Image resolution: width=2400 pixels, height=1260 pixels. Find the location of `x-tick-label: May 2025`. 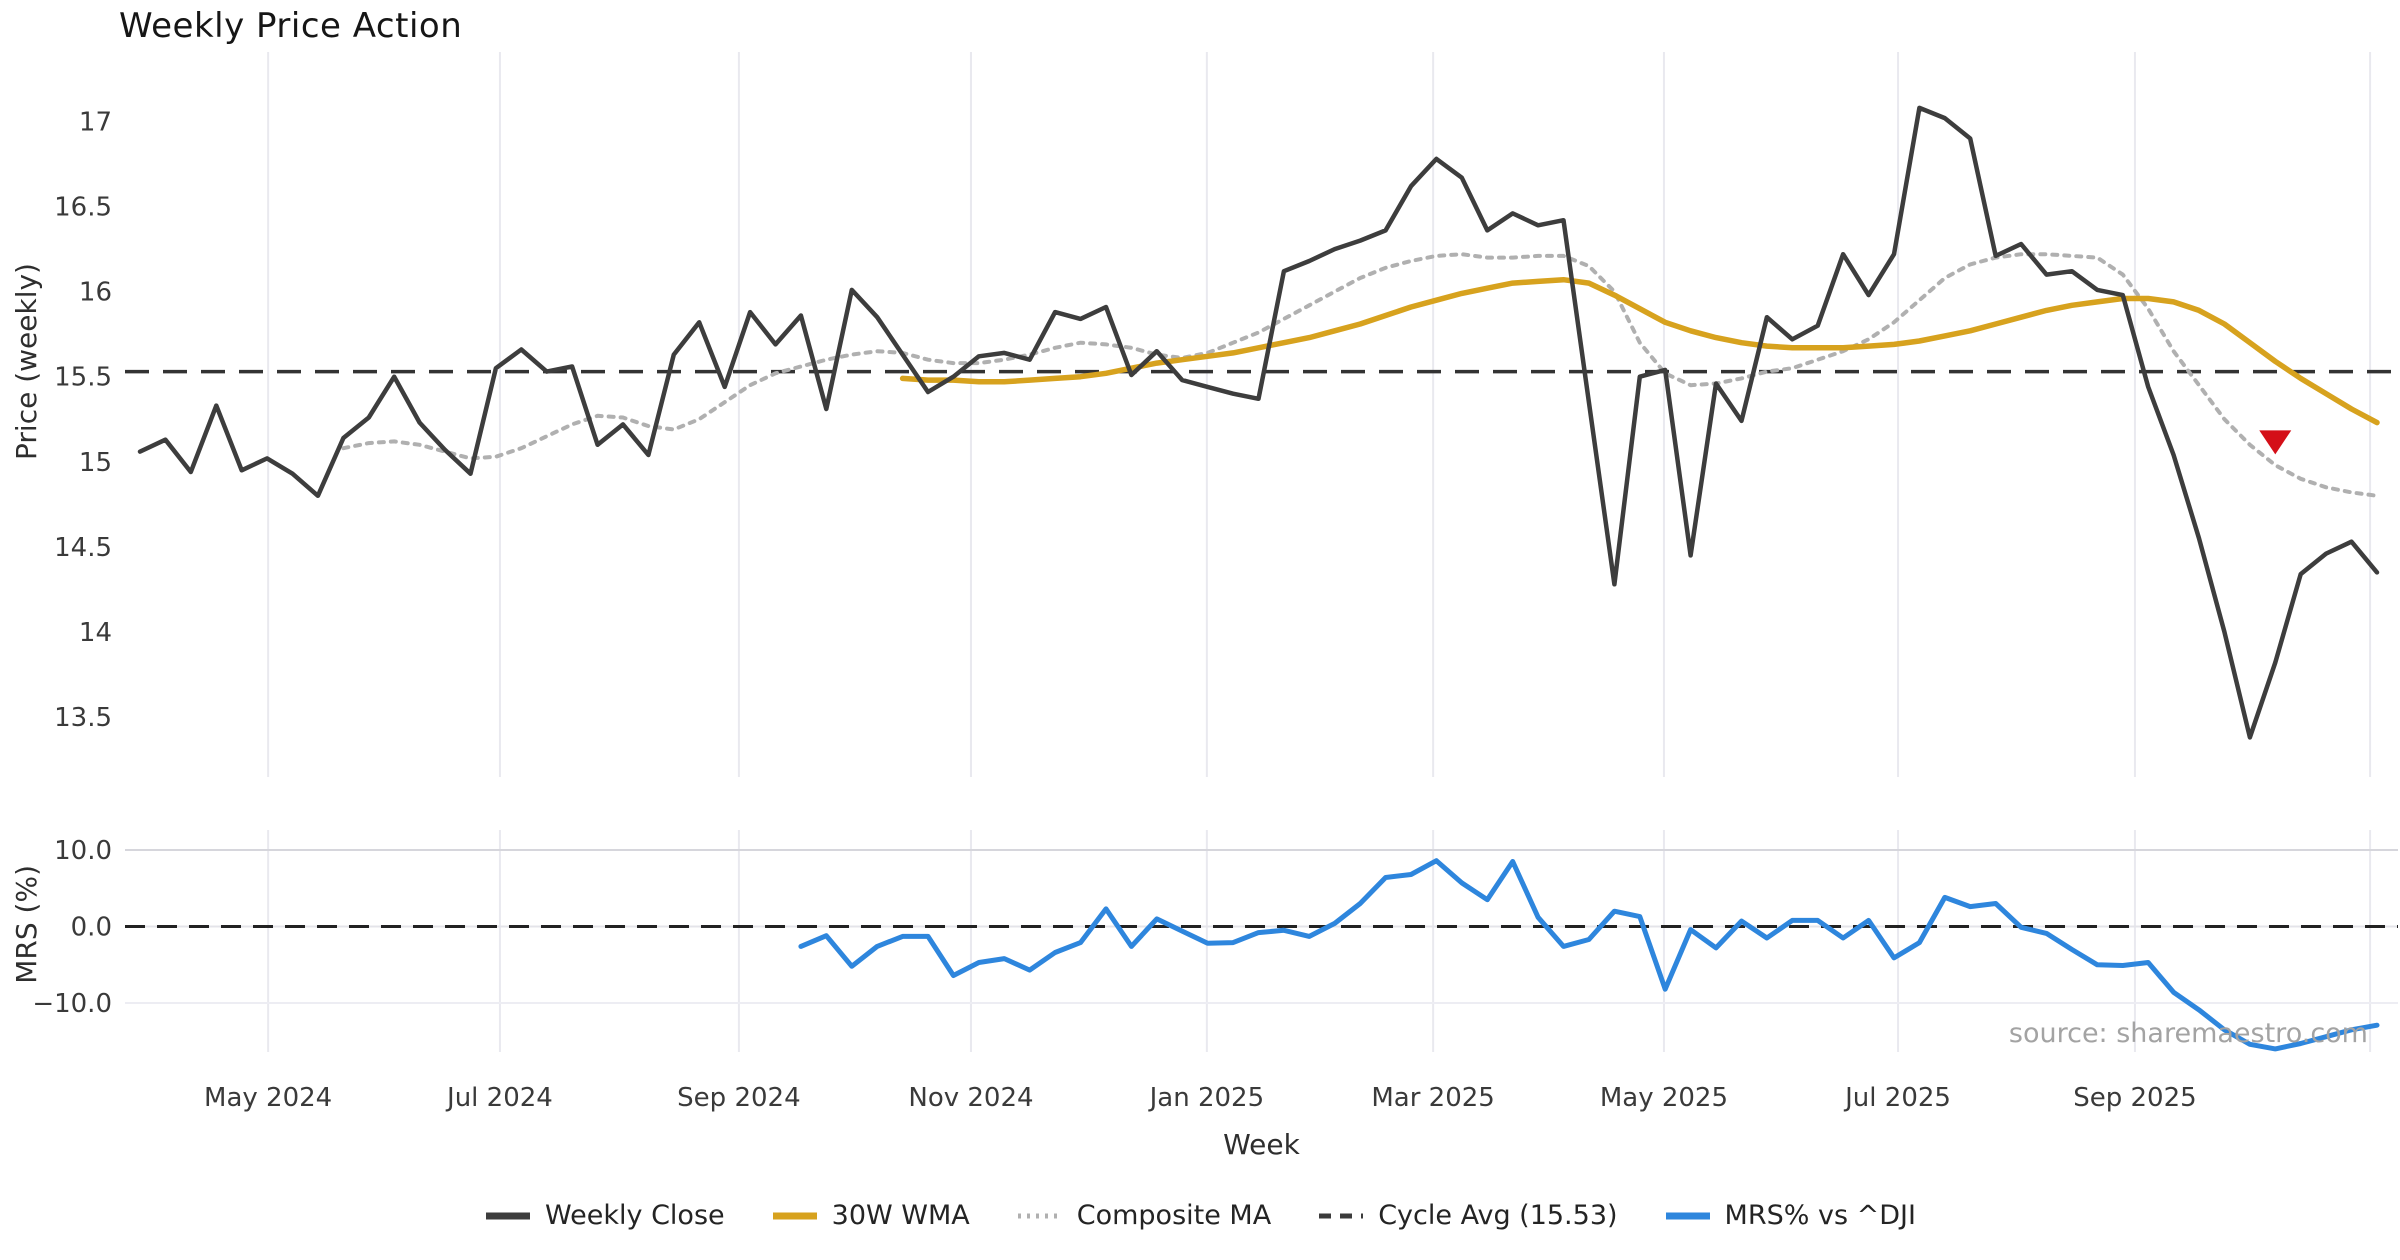

x-tick-label: May 2025 is located at coordinates (1664, 1098).